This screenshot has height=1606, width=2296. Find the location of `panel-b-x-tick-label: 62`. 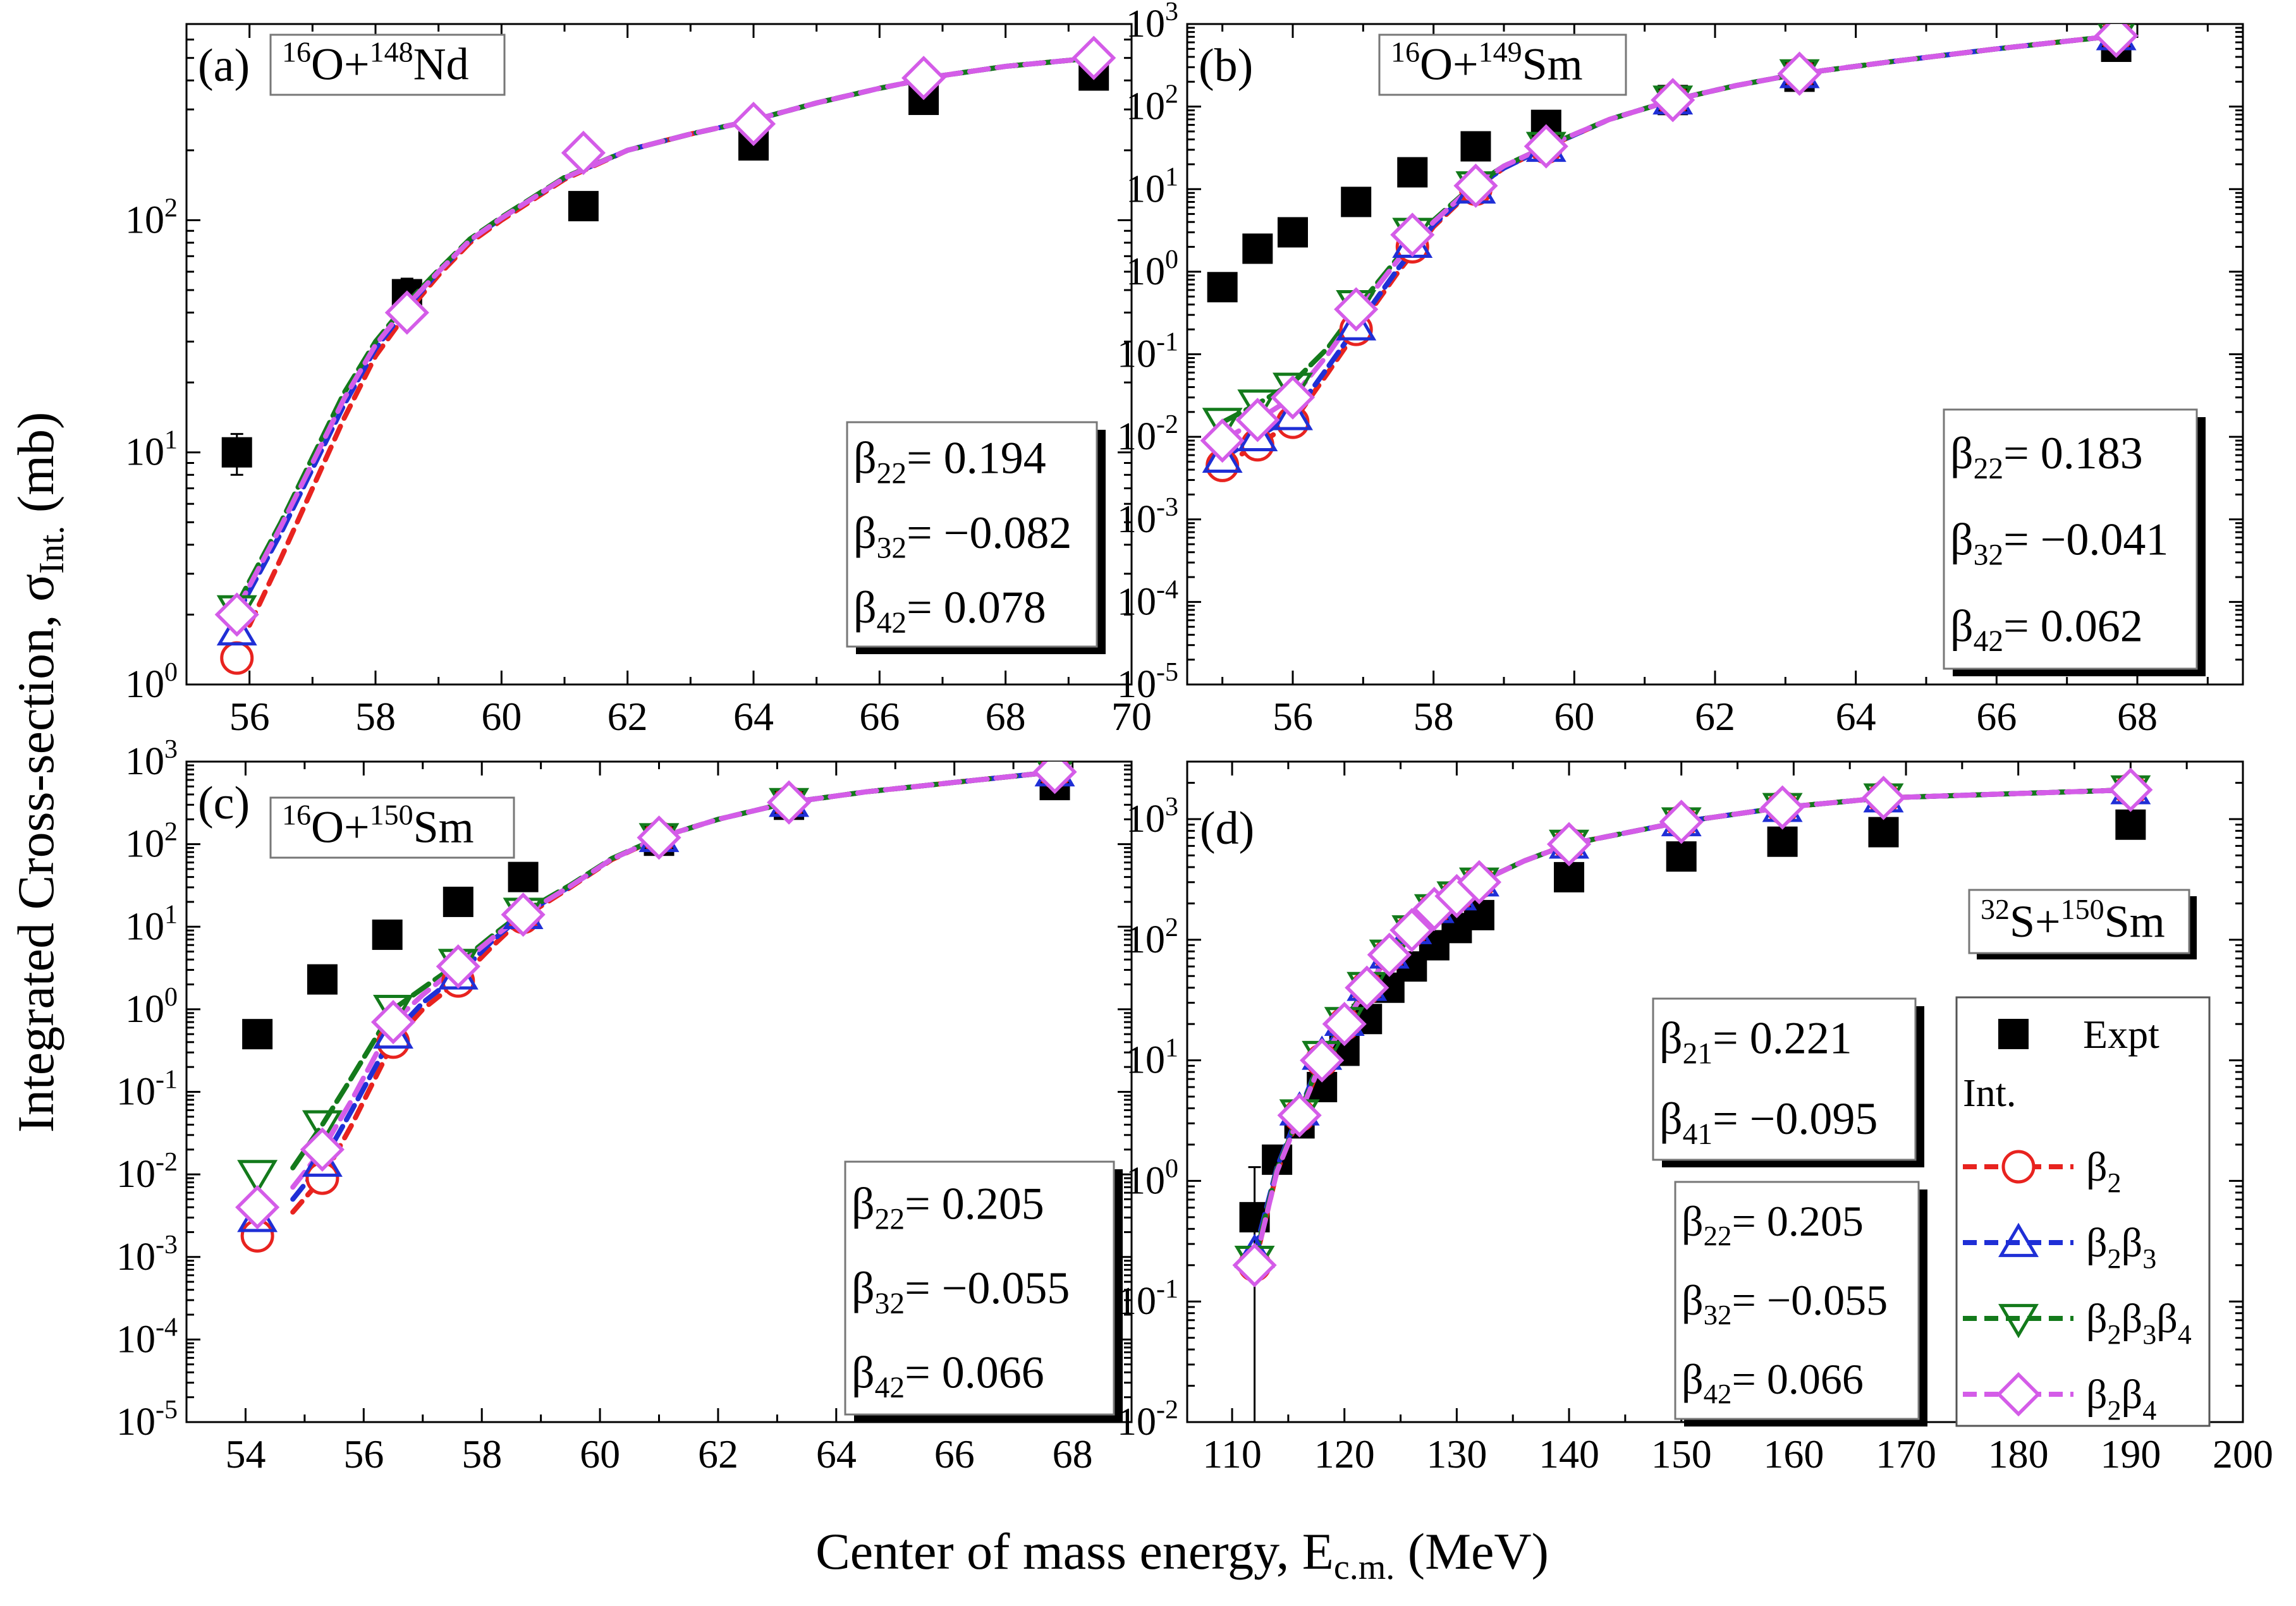

panel-b-x-tick-label: 62 is located at coordinates (1715, 716).